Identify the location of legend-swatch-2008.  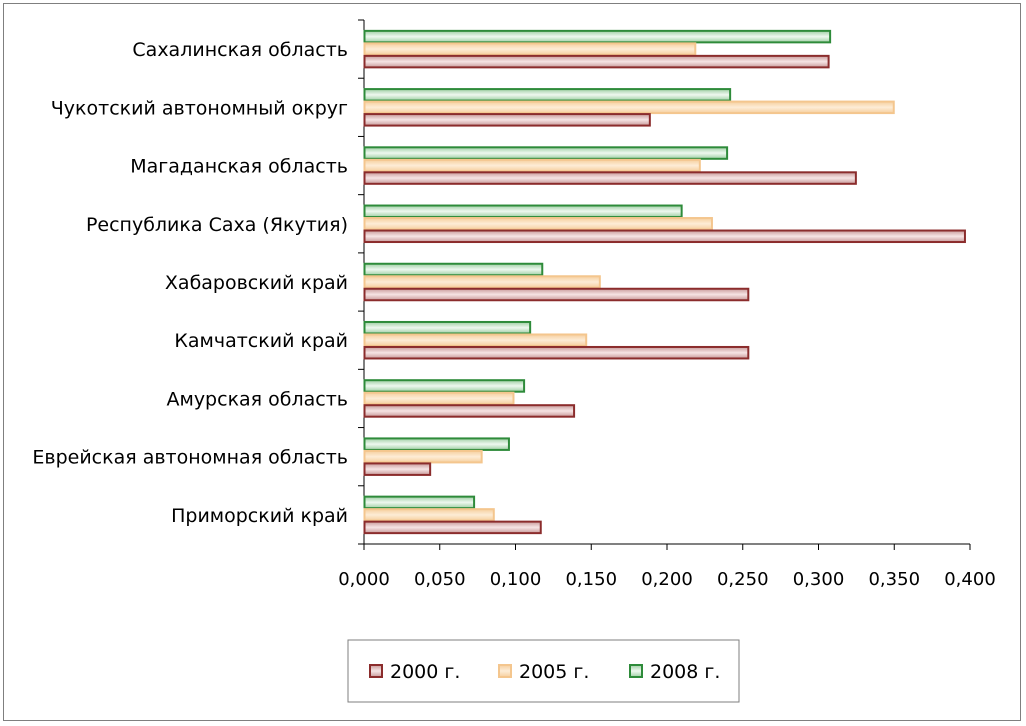
(636, 671).